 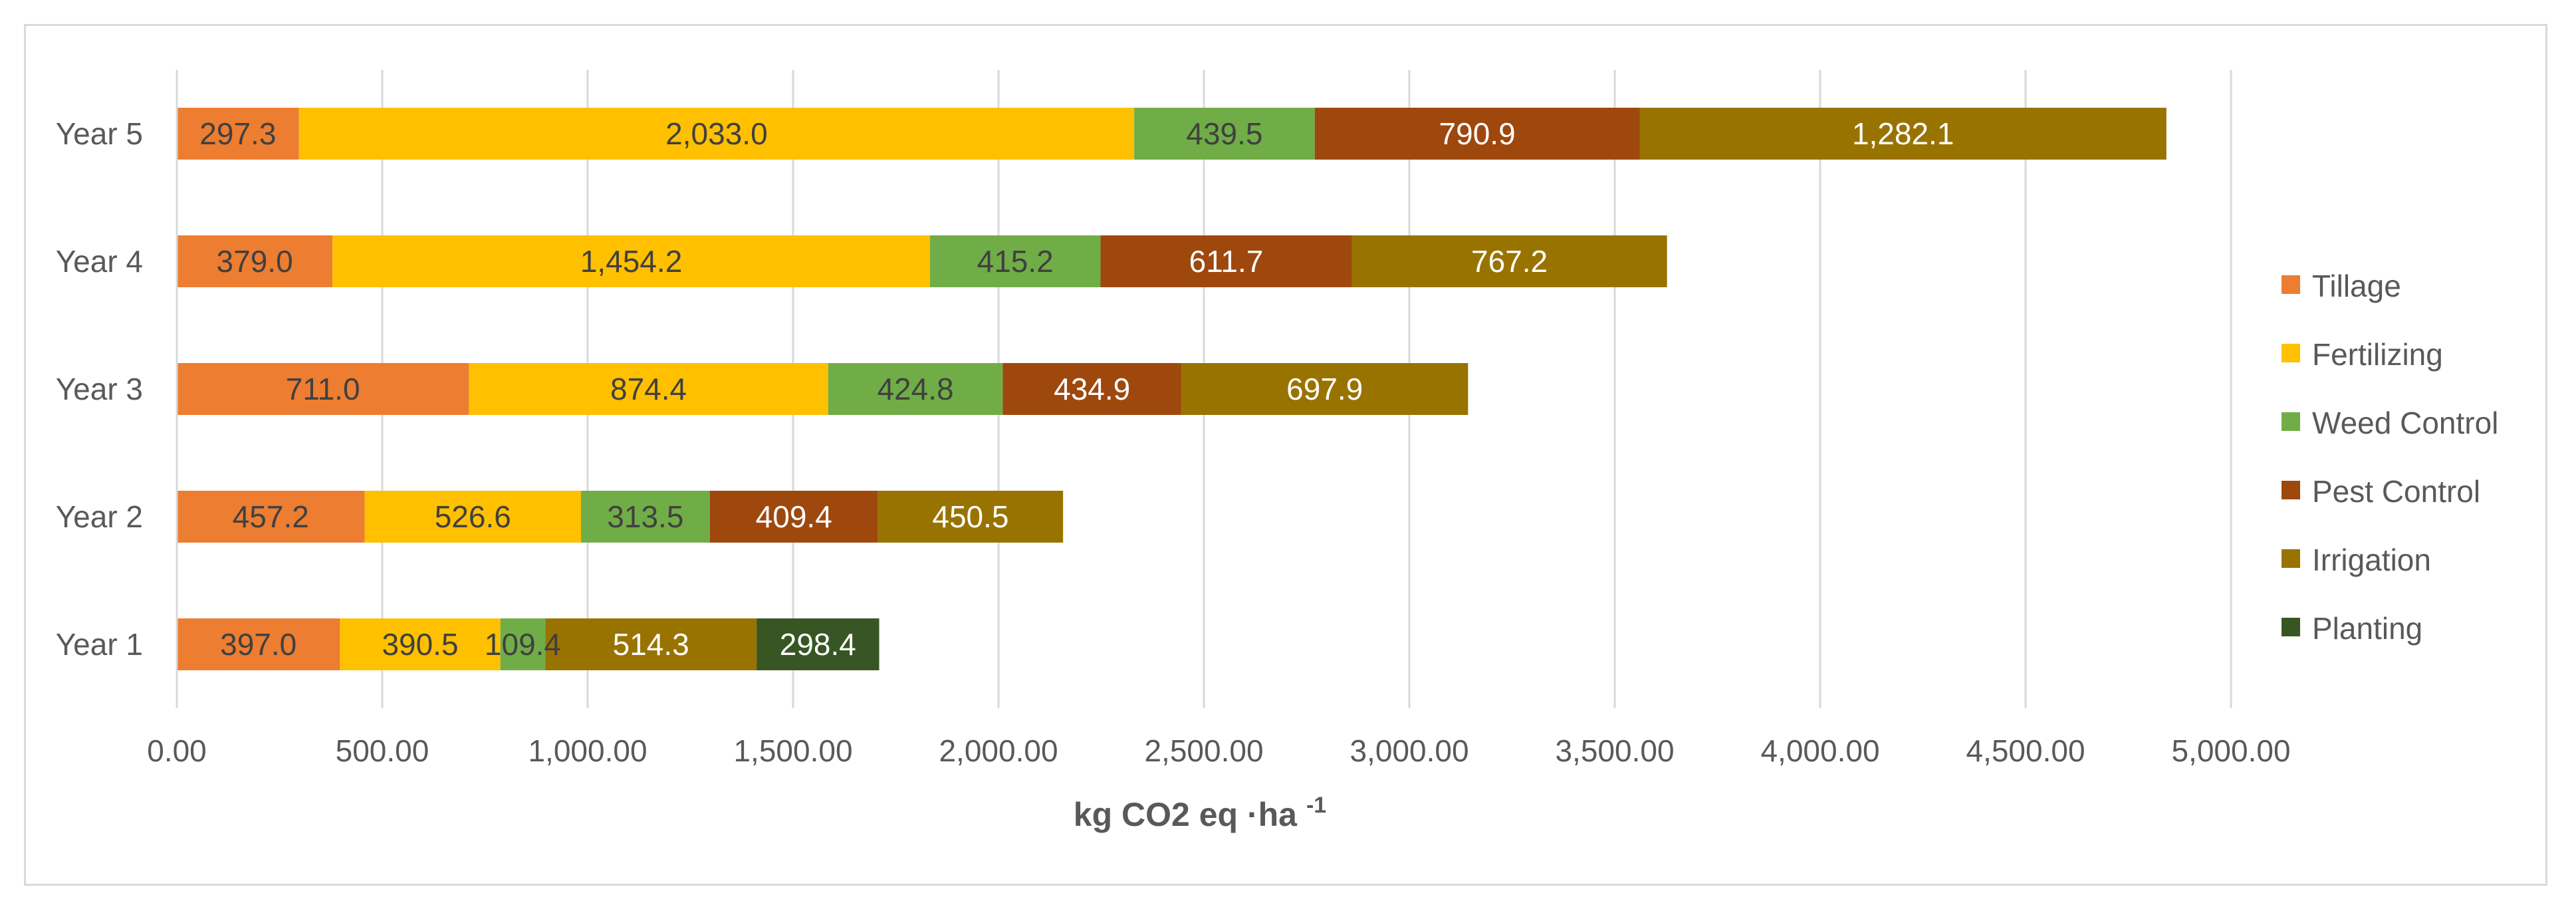 I want to click on data-label: 611.7, so click(x=1226, y=261).